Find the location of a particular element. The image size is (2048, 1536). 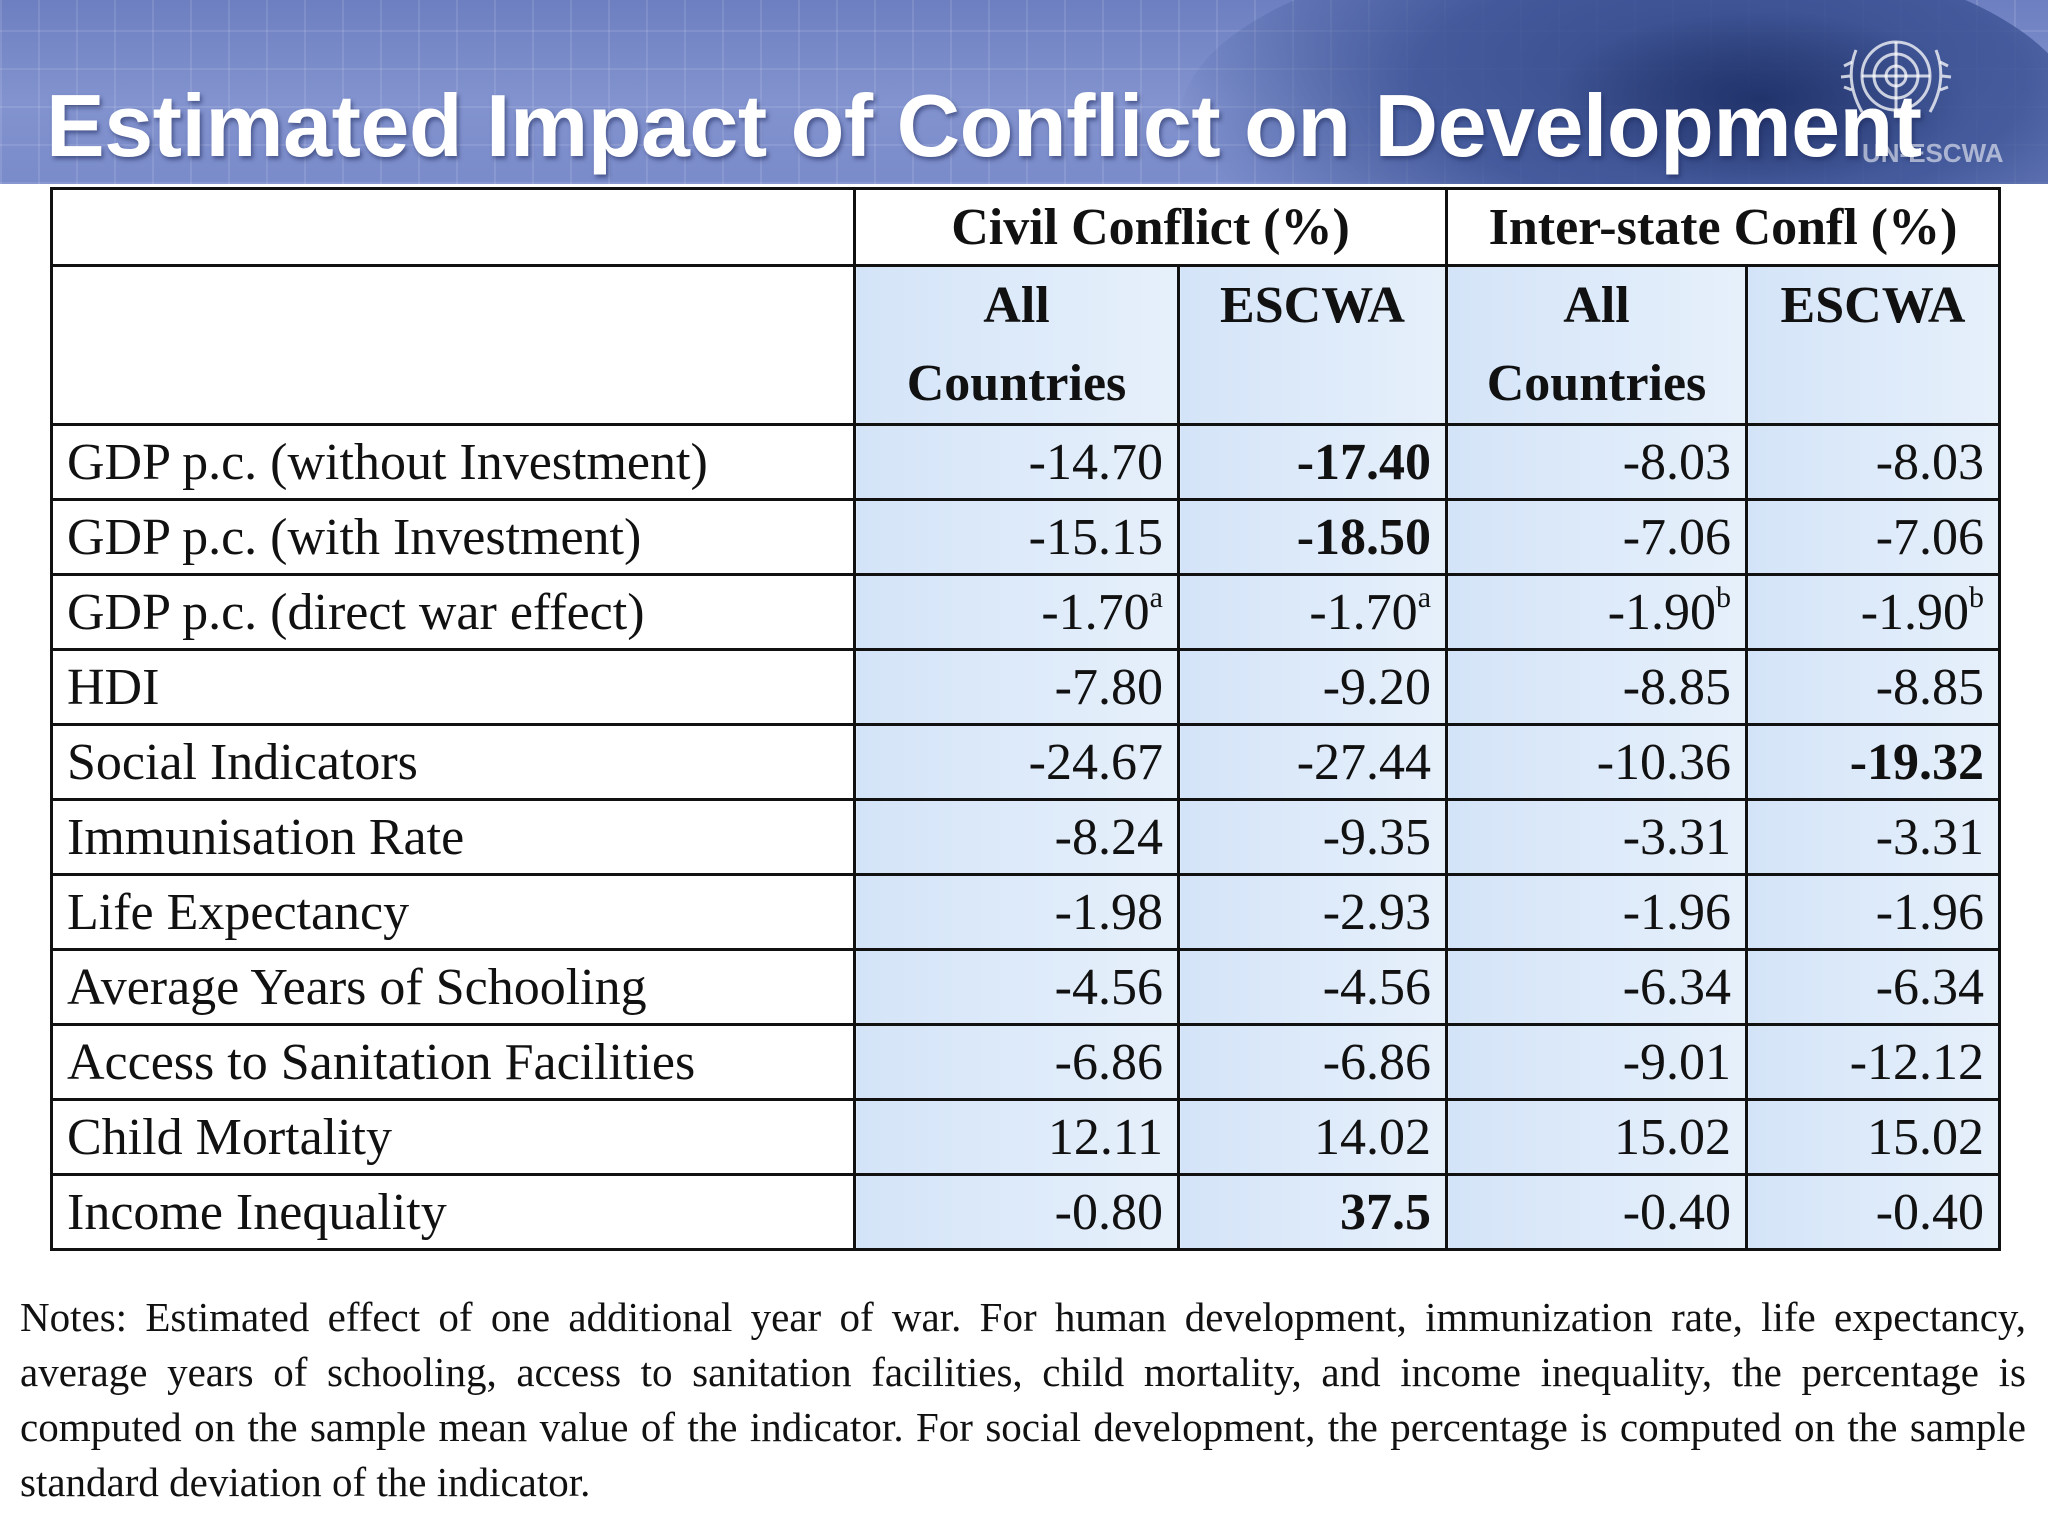

cell-value: -1.98 is located at coordinates (1108, 912).